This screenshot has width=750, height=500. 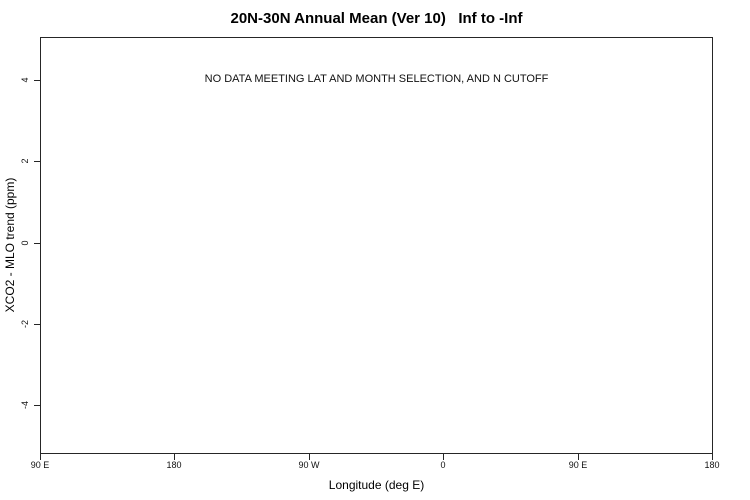 I want to click on x-axis-label: Longitude (deg E), so click(x=376, y=485).